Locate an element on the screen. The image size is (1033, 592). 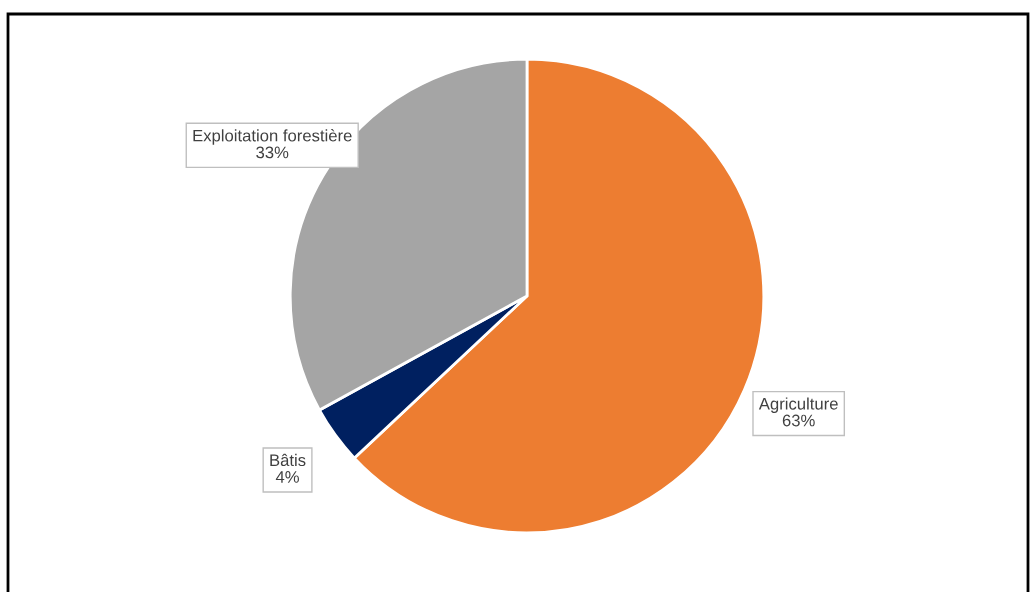
data-label: 63% is located at coordinates (798, 420).